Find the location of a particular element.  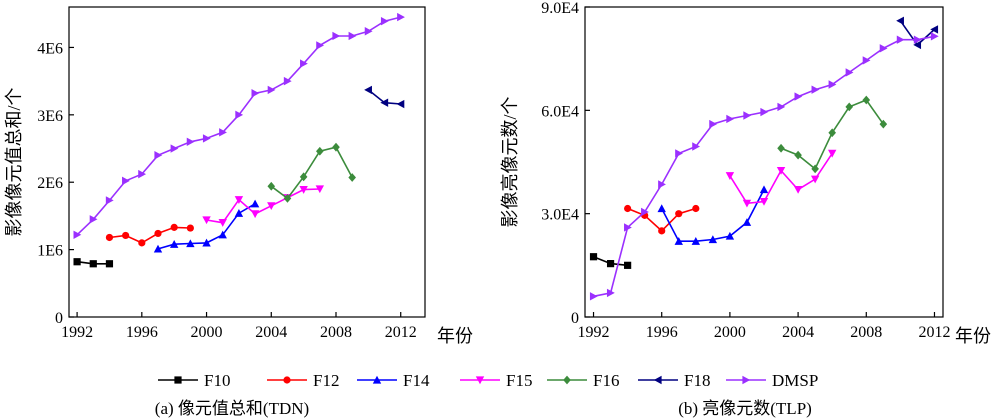

y-tick-label: 6.0E4 is located at coordinates (560, 111).